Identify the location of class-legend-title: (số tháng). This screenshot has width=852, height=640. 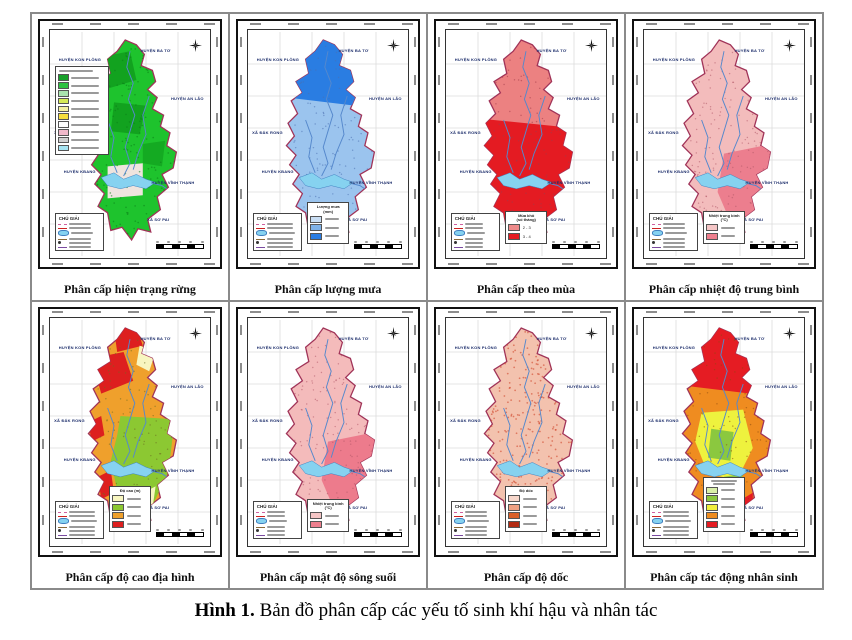
(526, 220).